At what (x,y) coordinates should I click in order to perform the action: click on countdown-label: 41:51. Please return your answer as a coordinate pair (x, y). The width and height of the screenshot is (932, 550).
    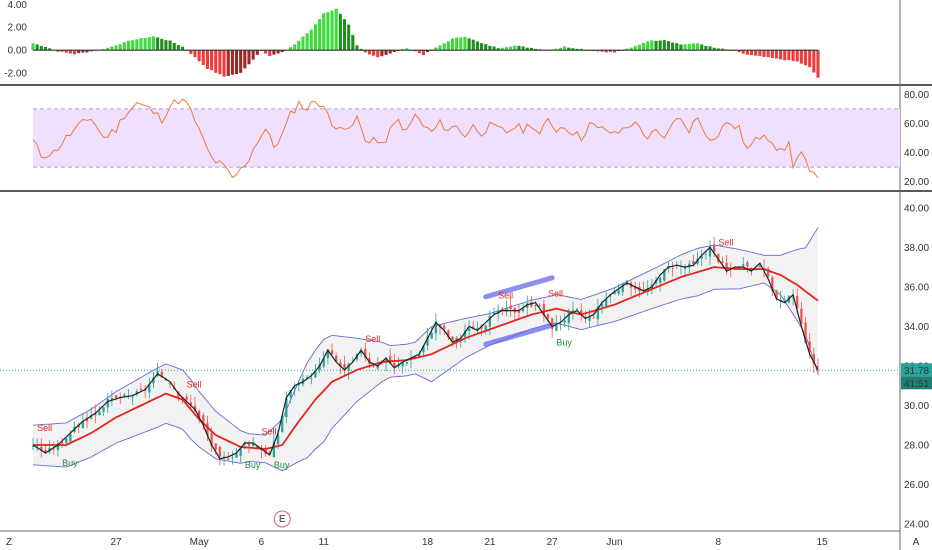
    Looking at the image, I should click on (916, 384).